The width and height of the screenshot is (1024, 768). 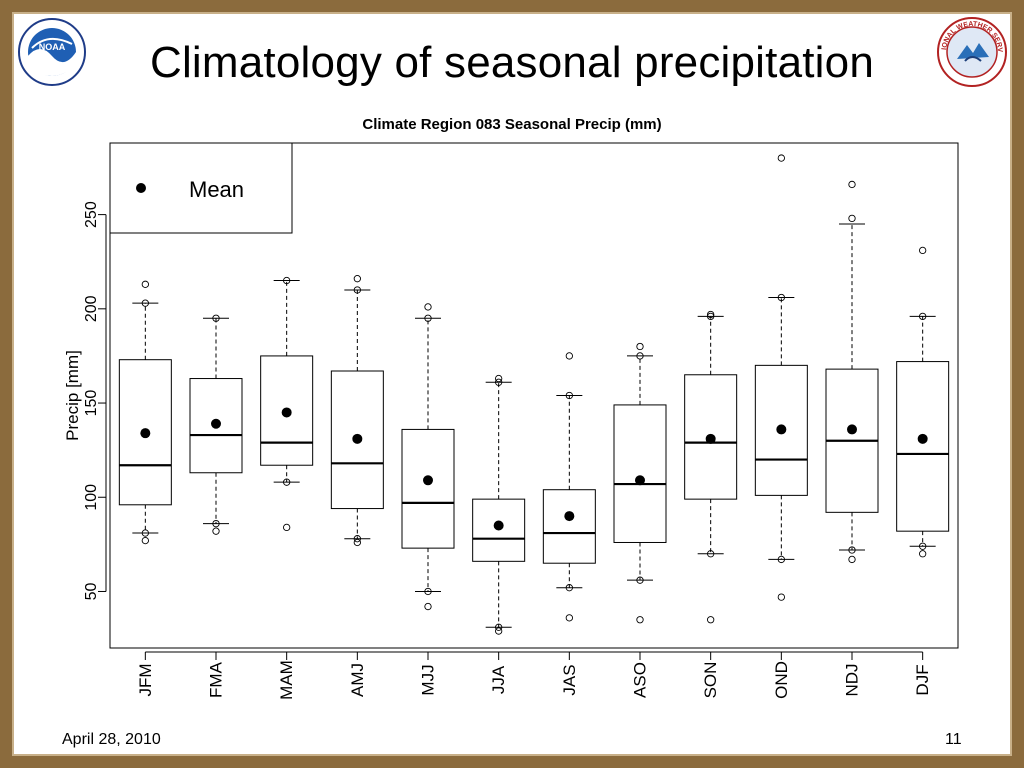 I want to click on x-tick-label: OND, so click(x=781, y=680).